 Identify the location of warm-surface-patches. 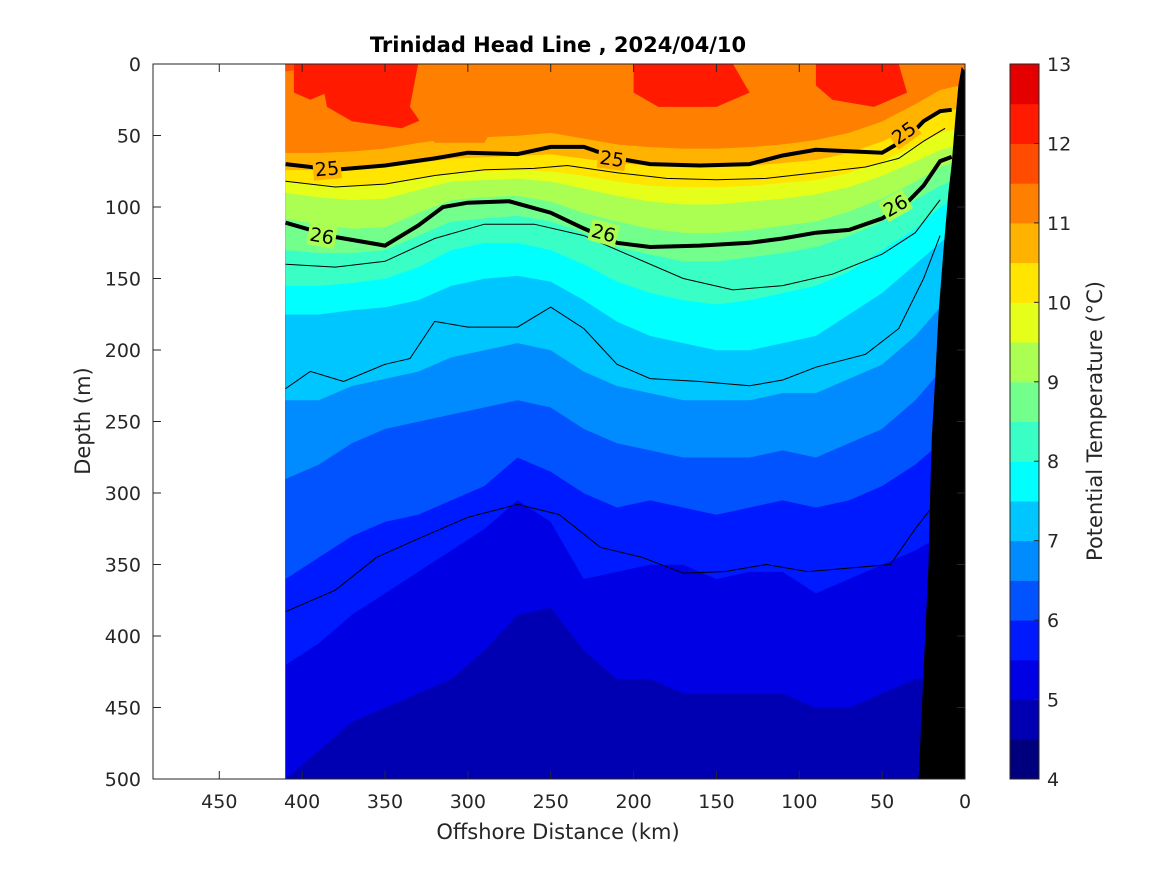
(600, 103).